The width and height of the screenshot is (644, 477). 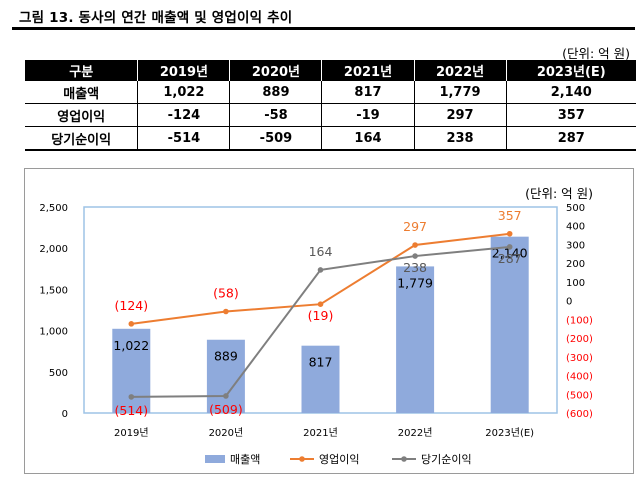 What do you see at coordinates (323, 28) in the screenshot?
I see `title-divider` at bounding box center [323, 28].